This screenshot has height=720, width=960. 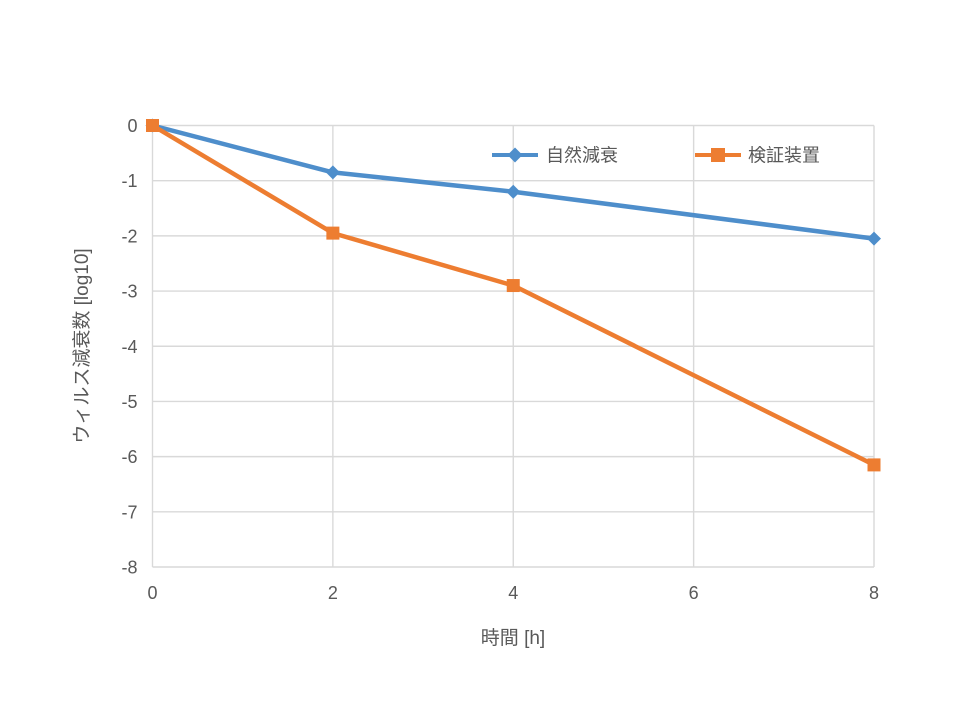 I want to click on legend: 自然減衰 検証装置, so click(x=656, y=156).